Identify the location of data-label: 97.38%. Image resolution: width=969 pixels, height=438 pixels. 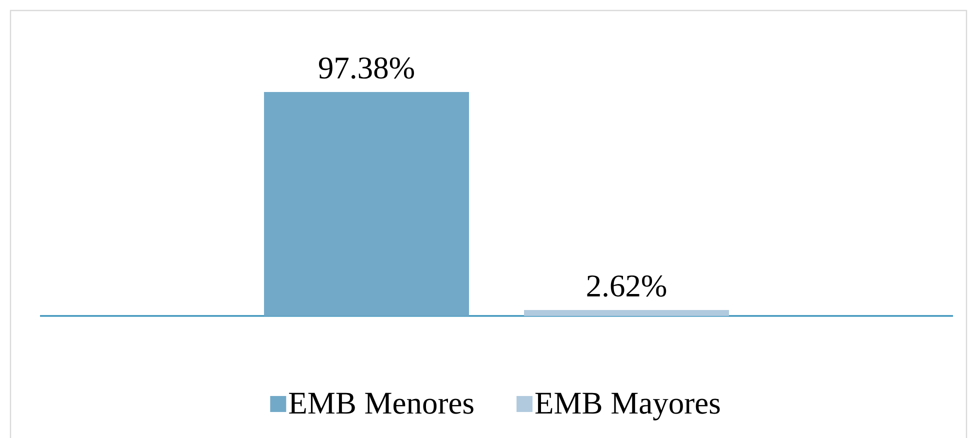
(366, 68).